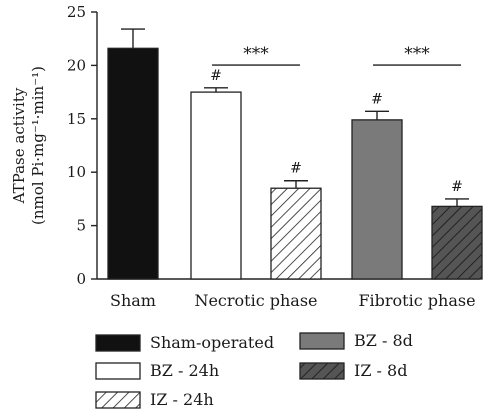 The image size is (500, 420). I want to click on legend-label: BZ - 24h, so click(184, 370).